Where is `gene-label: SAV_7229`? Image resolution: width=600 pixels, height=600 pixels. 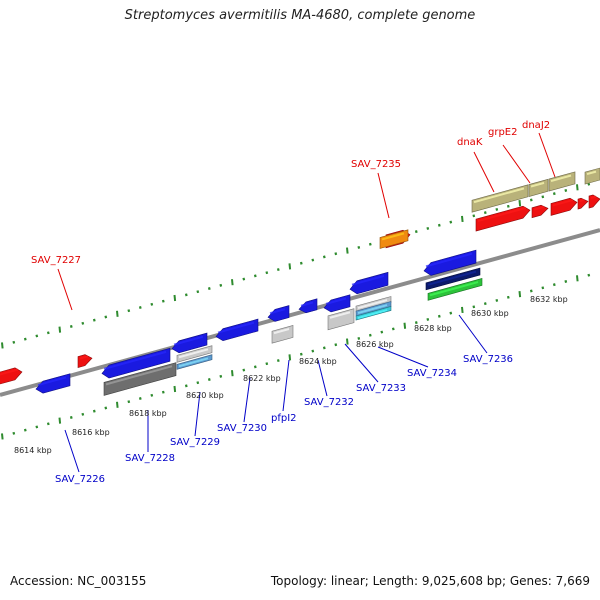
gene-label: SAV_7229 is located at coordinates (195, 442).